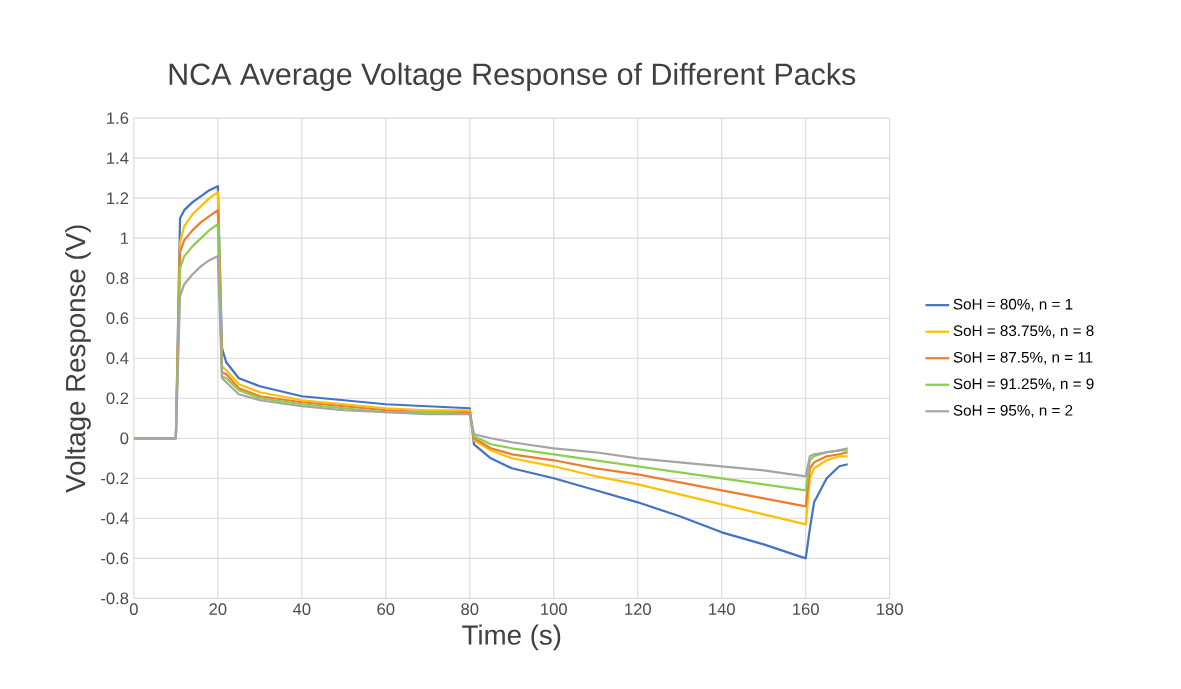 This screenshot has height=689, width=1181. Describe the element at coordinates (554, 609) in the screenshot. I see `x-tick-label: 100` at that location.